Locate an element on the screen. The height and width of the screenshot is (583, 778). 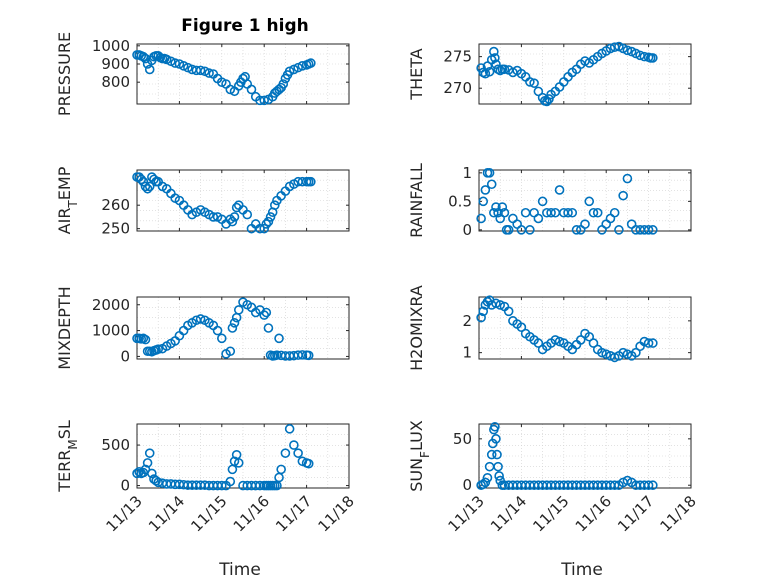
subplot-h2omixra: 1 2 H2OMIXRA is located at coordinates (549, 328).